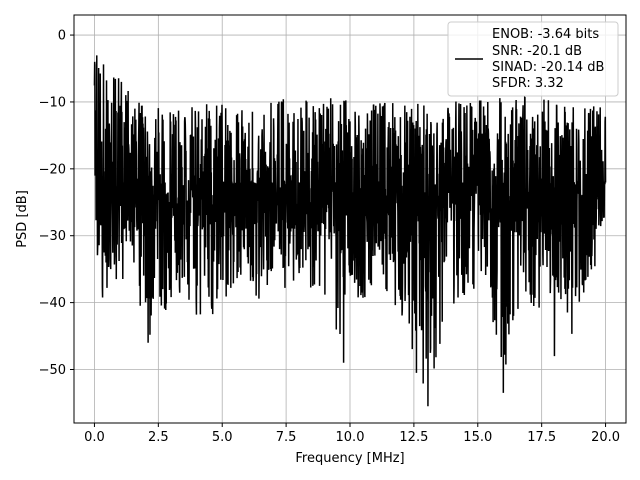 This screenshot has width=640, height=480. Describe the element at coordinates (545, 34) in the screenshot. I see `legend-entry-enob: ENOB: -3.64 bits` at that location.